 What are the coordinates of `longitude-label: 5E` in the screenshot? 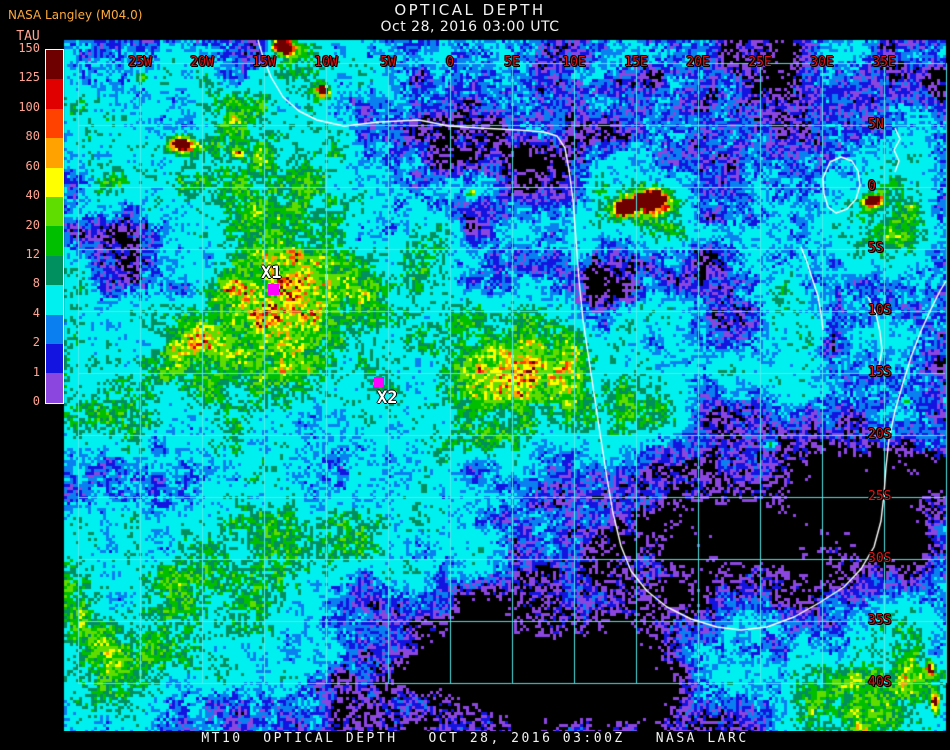 It's located at (512, 62).